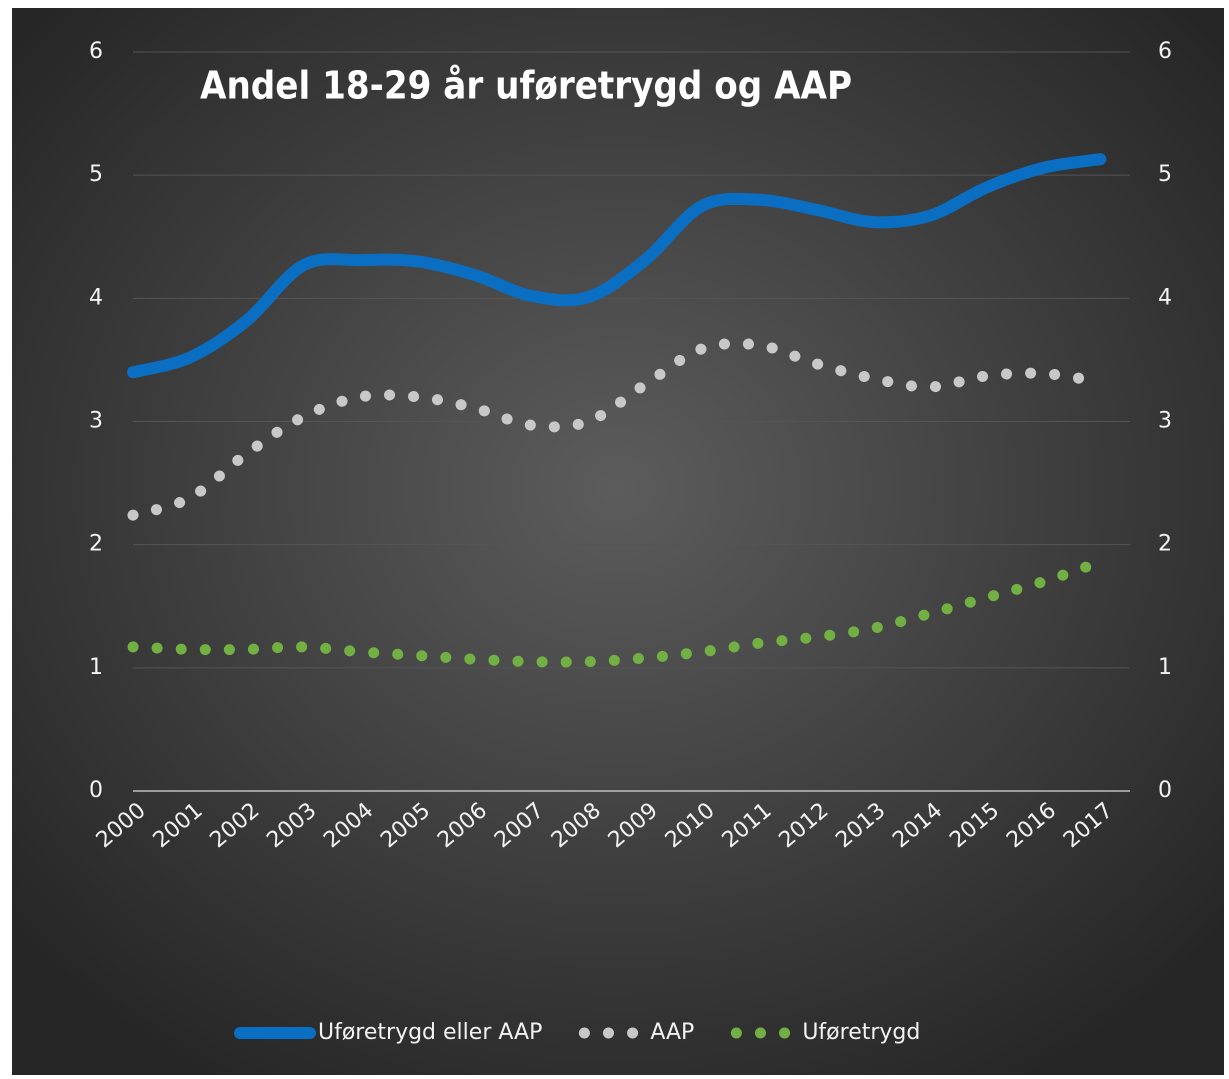 The width and height of the screenshot is (1229, 1079). Describe the element at coordinates (96, 790) in the screenshot. I see `y-tick-label: 0` at that location.